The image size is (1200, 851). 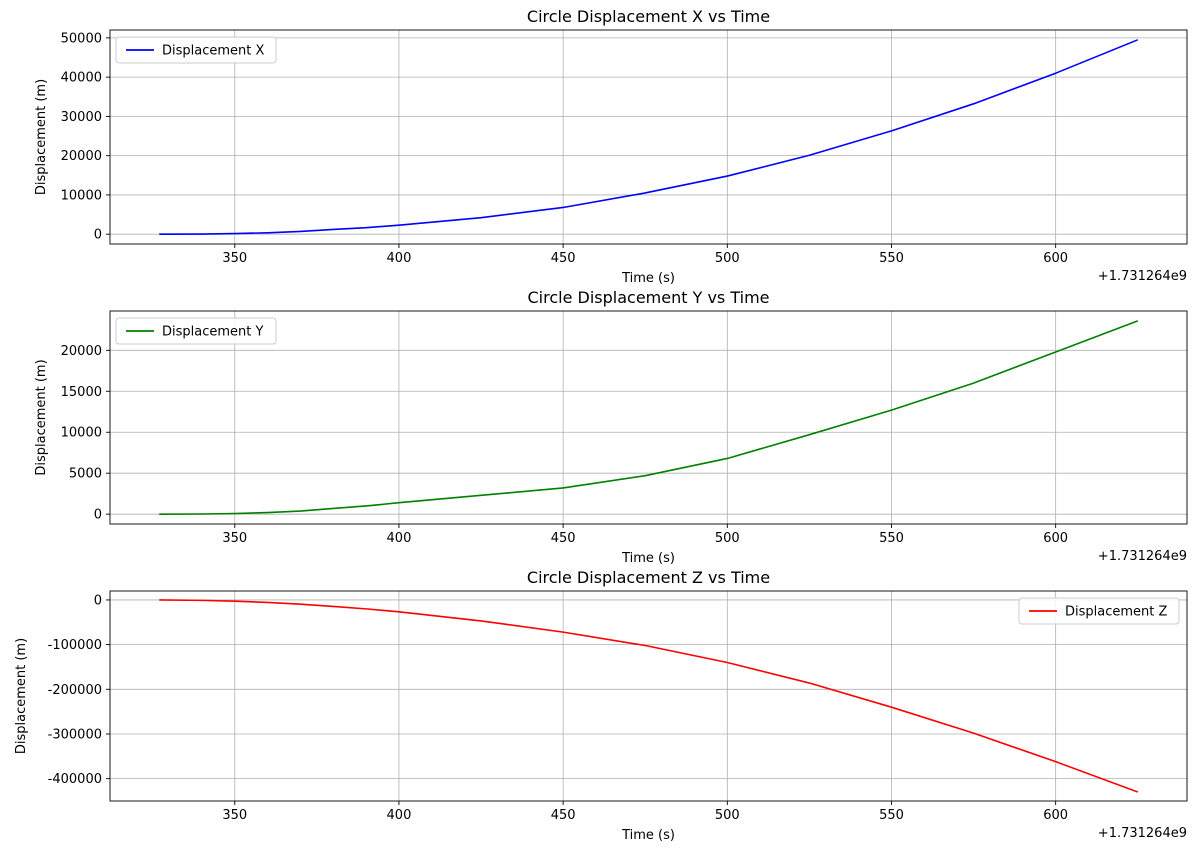 What do you see at coordinates (649, 297) in the screenshot?
I see `chart-title: Circle Displacement Y vs Time` at bounding box center [649, 297].